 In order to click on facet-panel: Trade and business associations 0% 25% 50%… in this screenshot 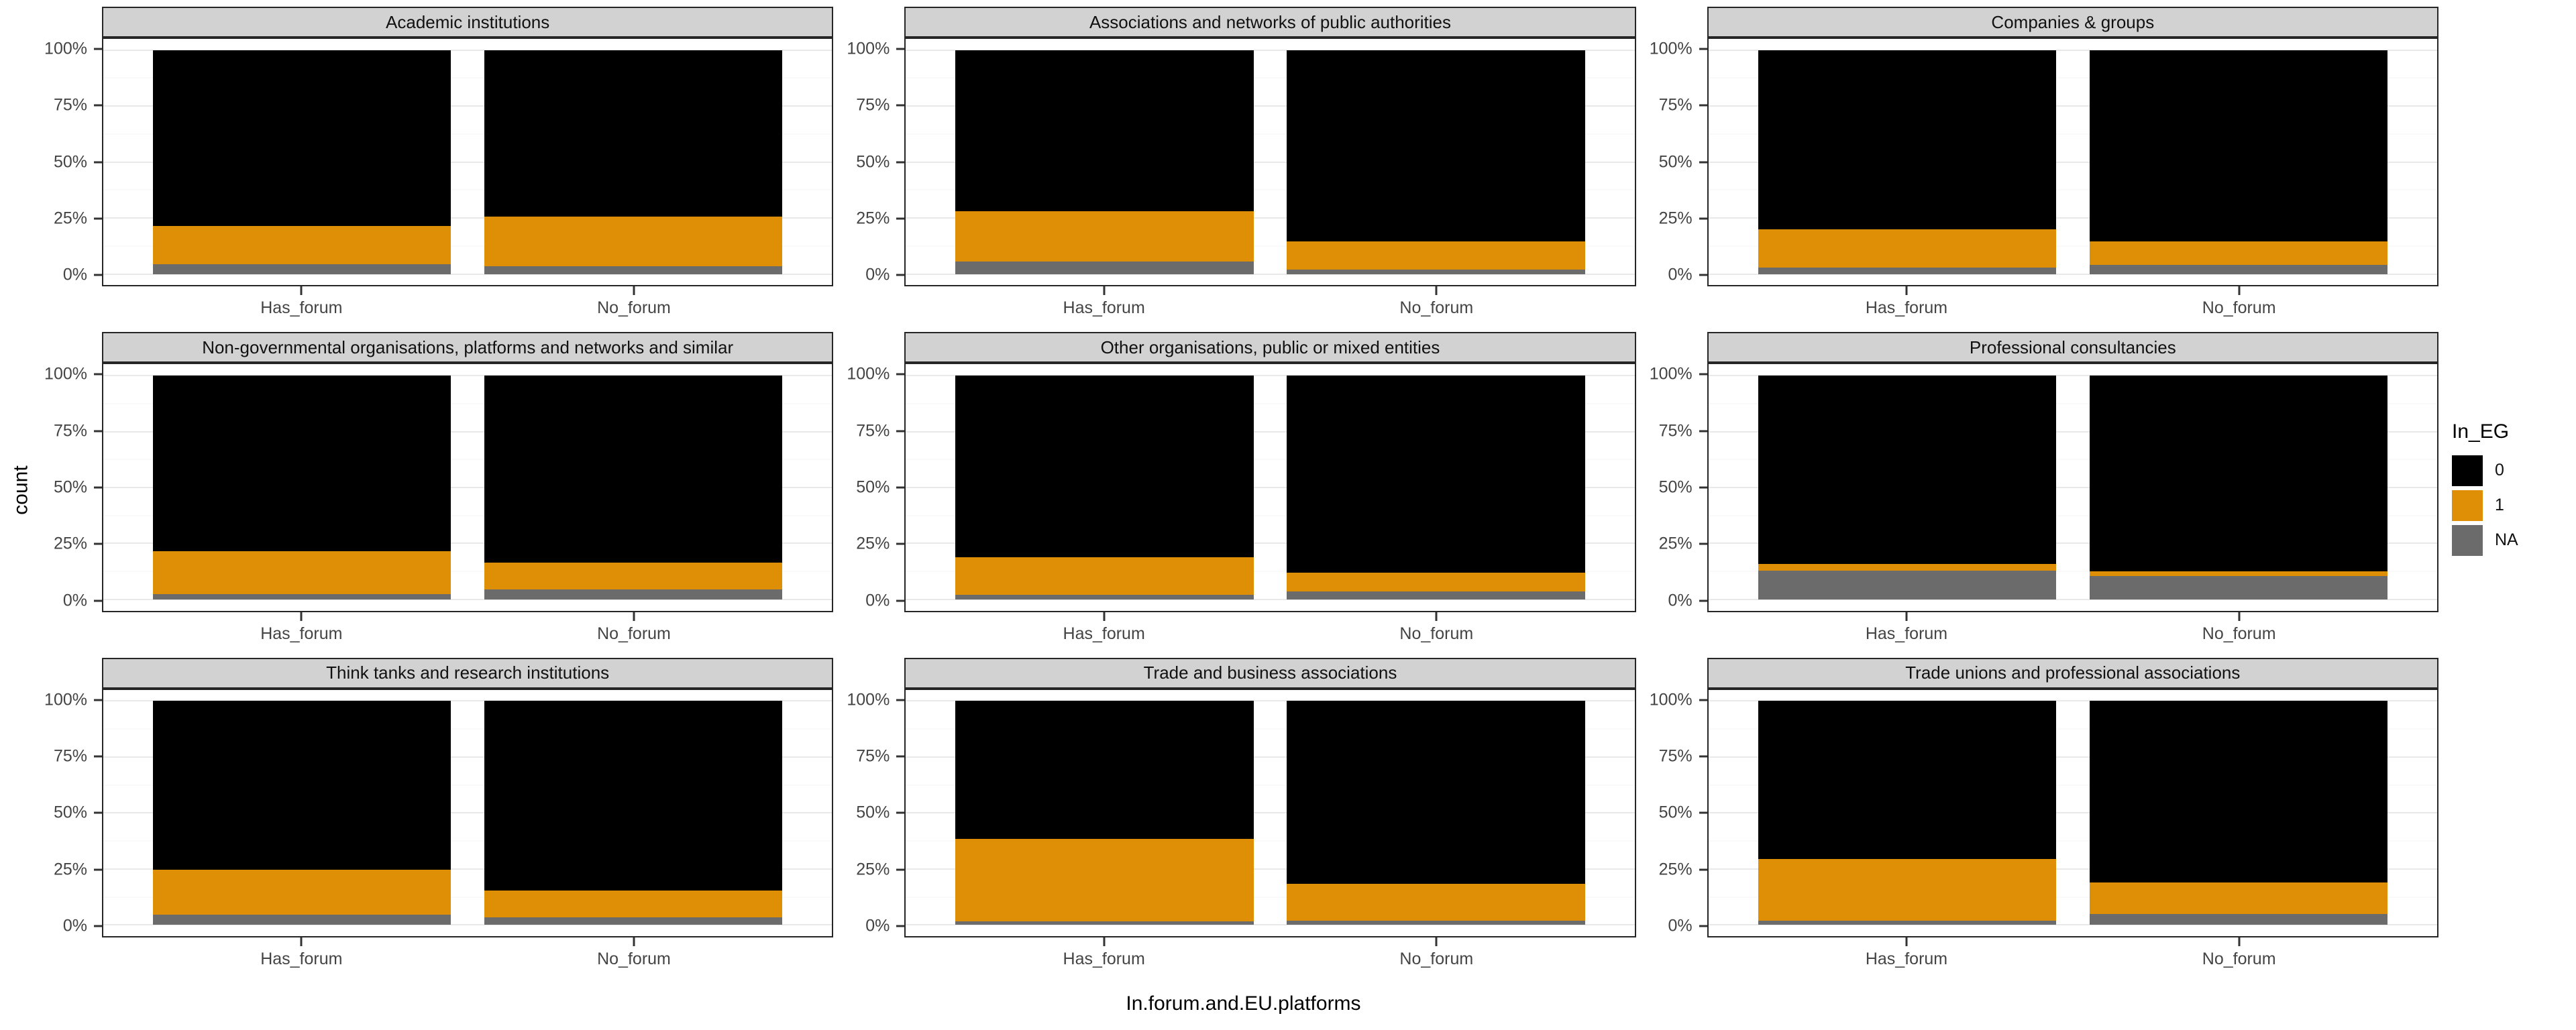, I will do `click(1241, 815)`.